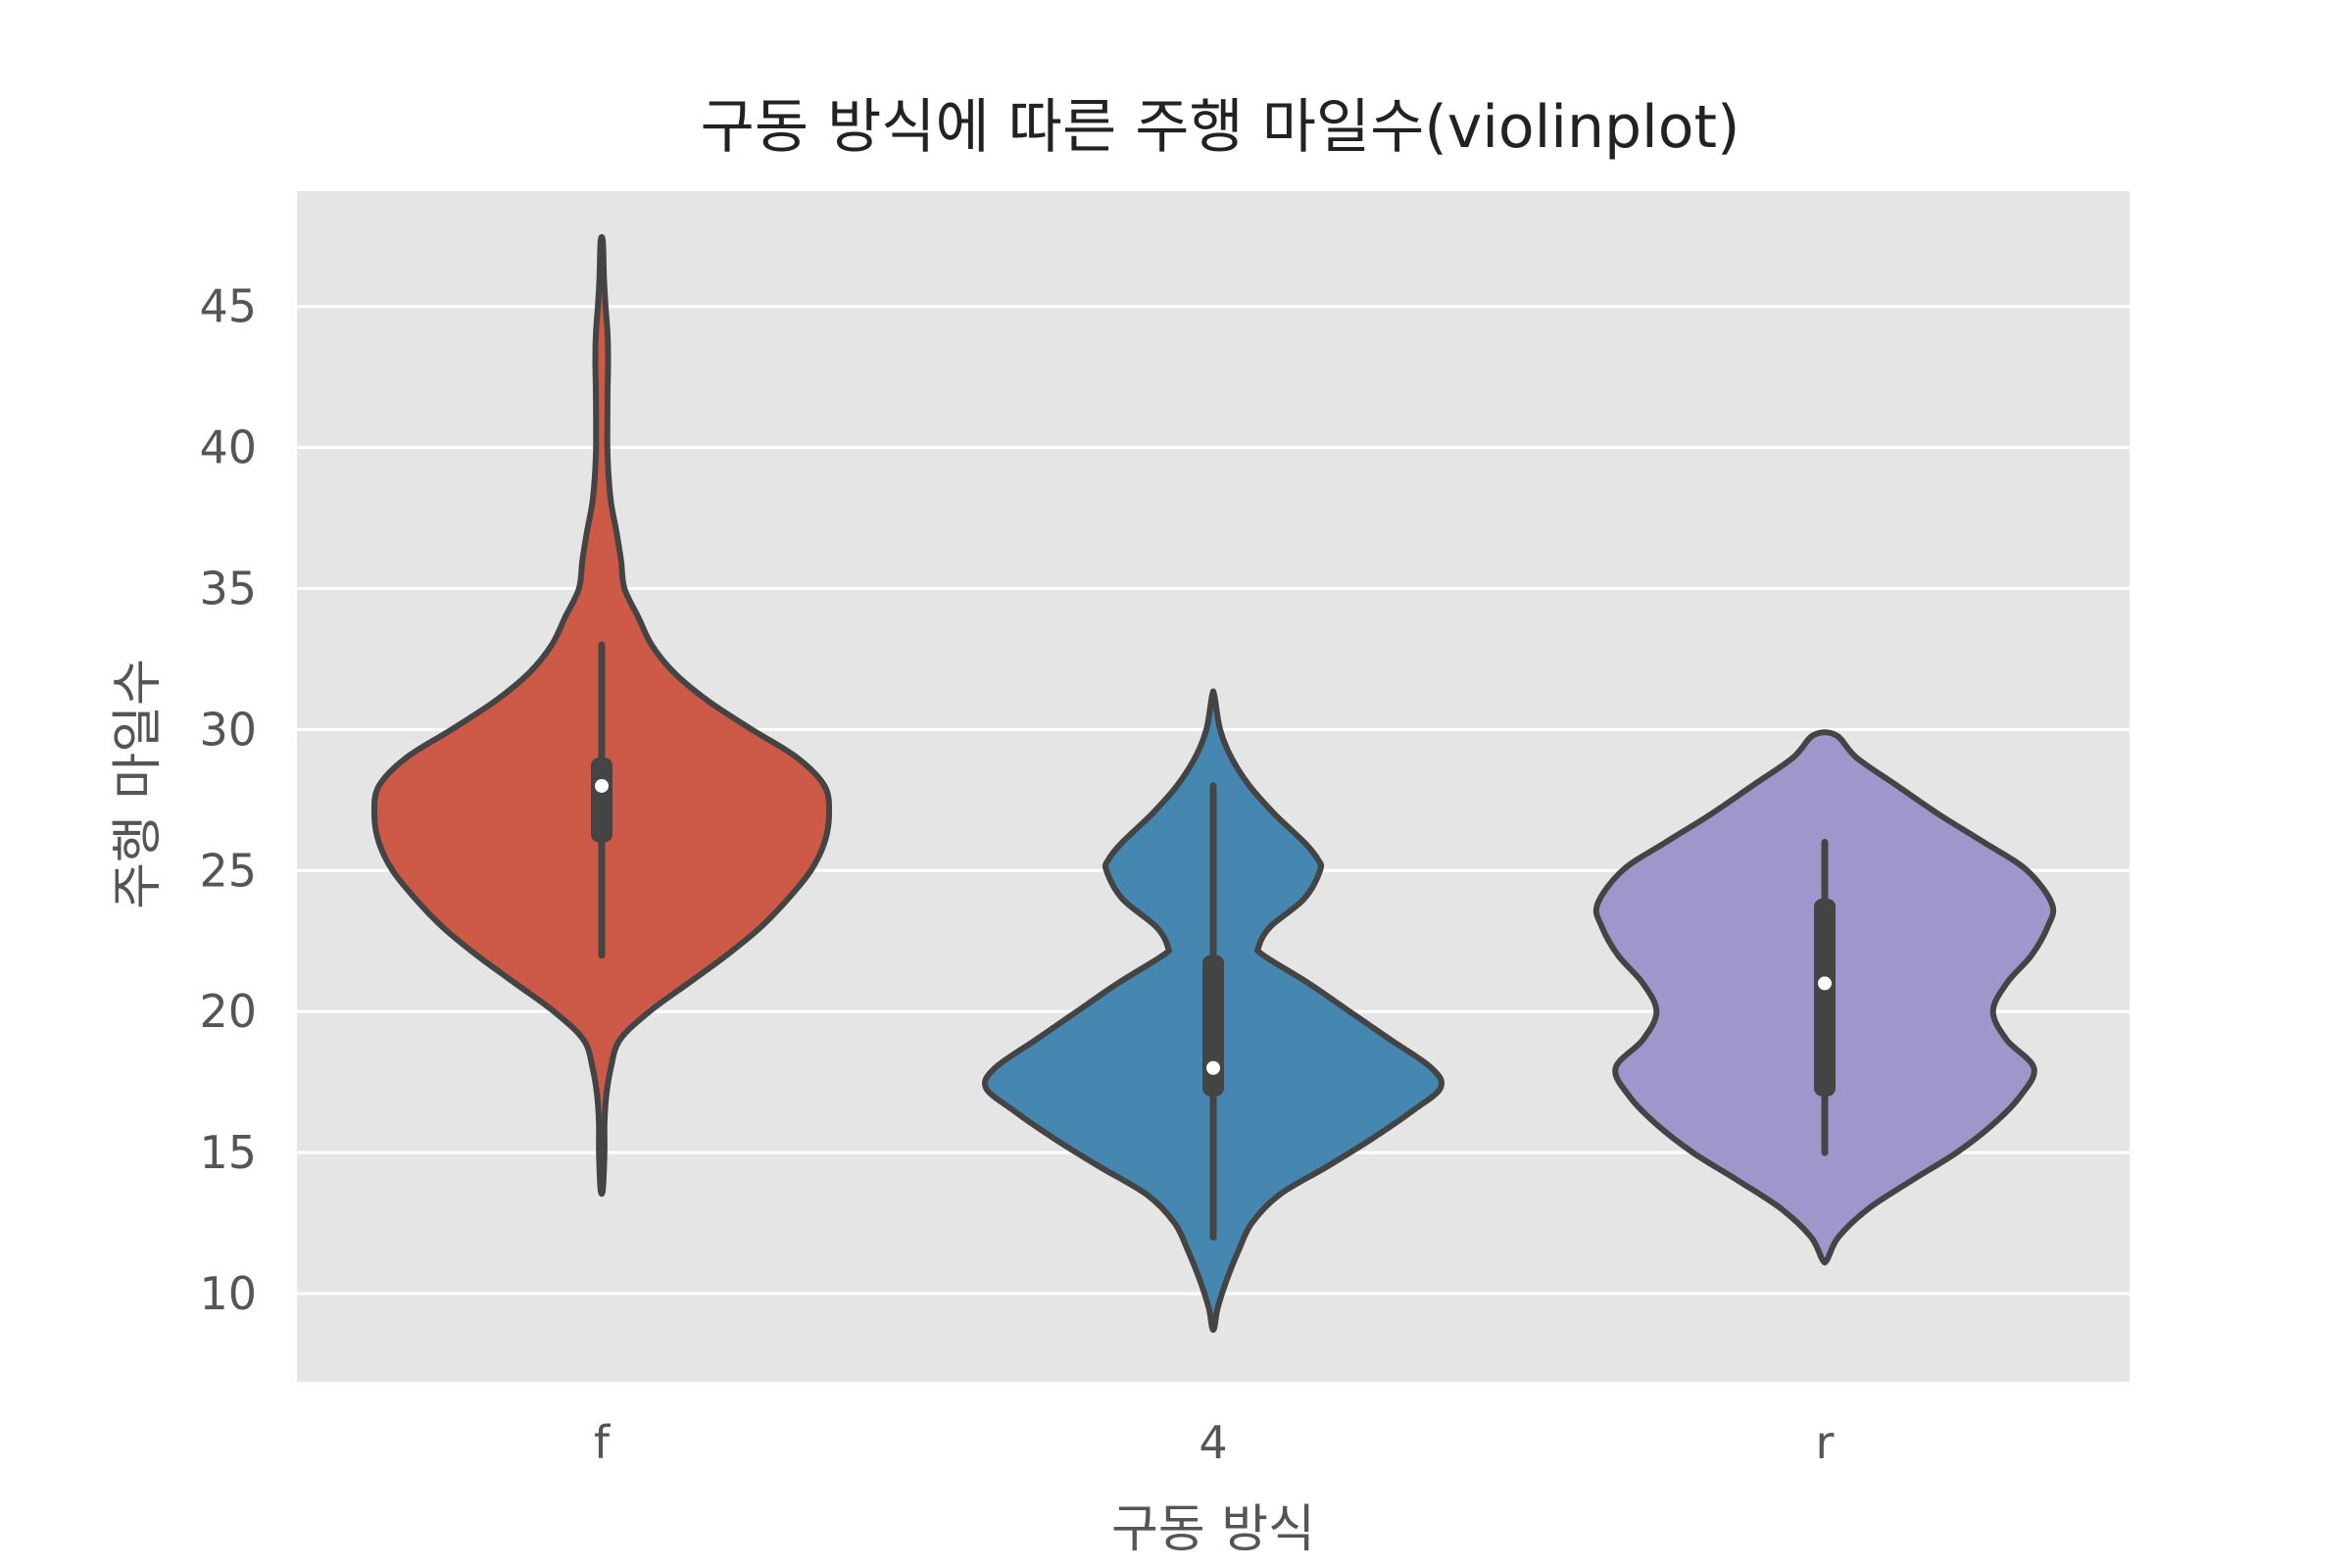  Describe the element at coordinates (228, 447) in the screenshot. I see `y-tick-label: 40` at that location.